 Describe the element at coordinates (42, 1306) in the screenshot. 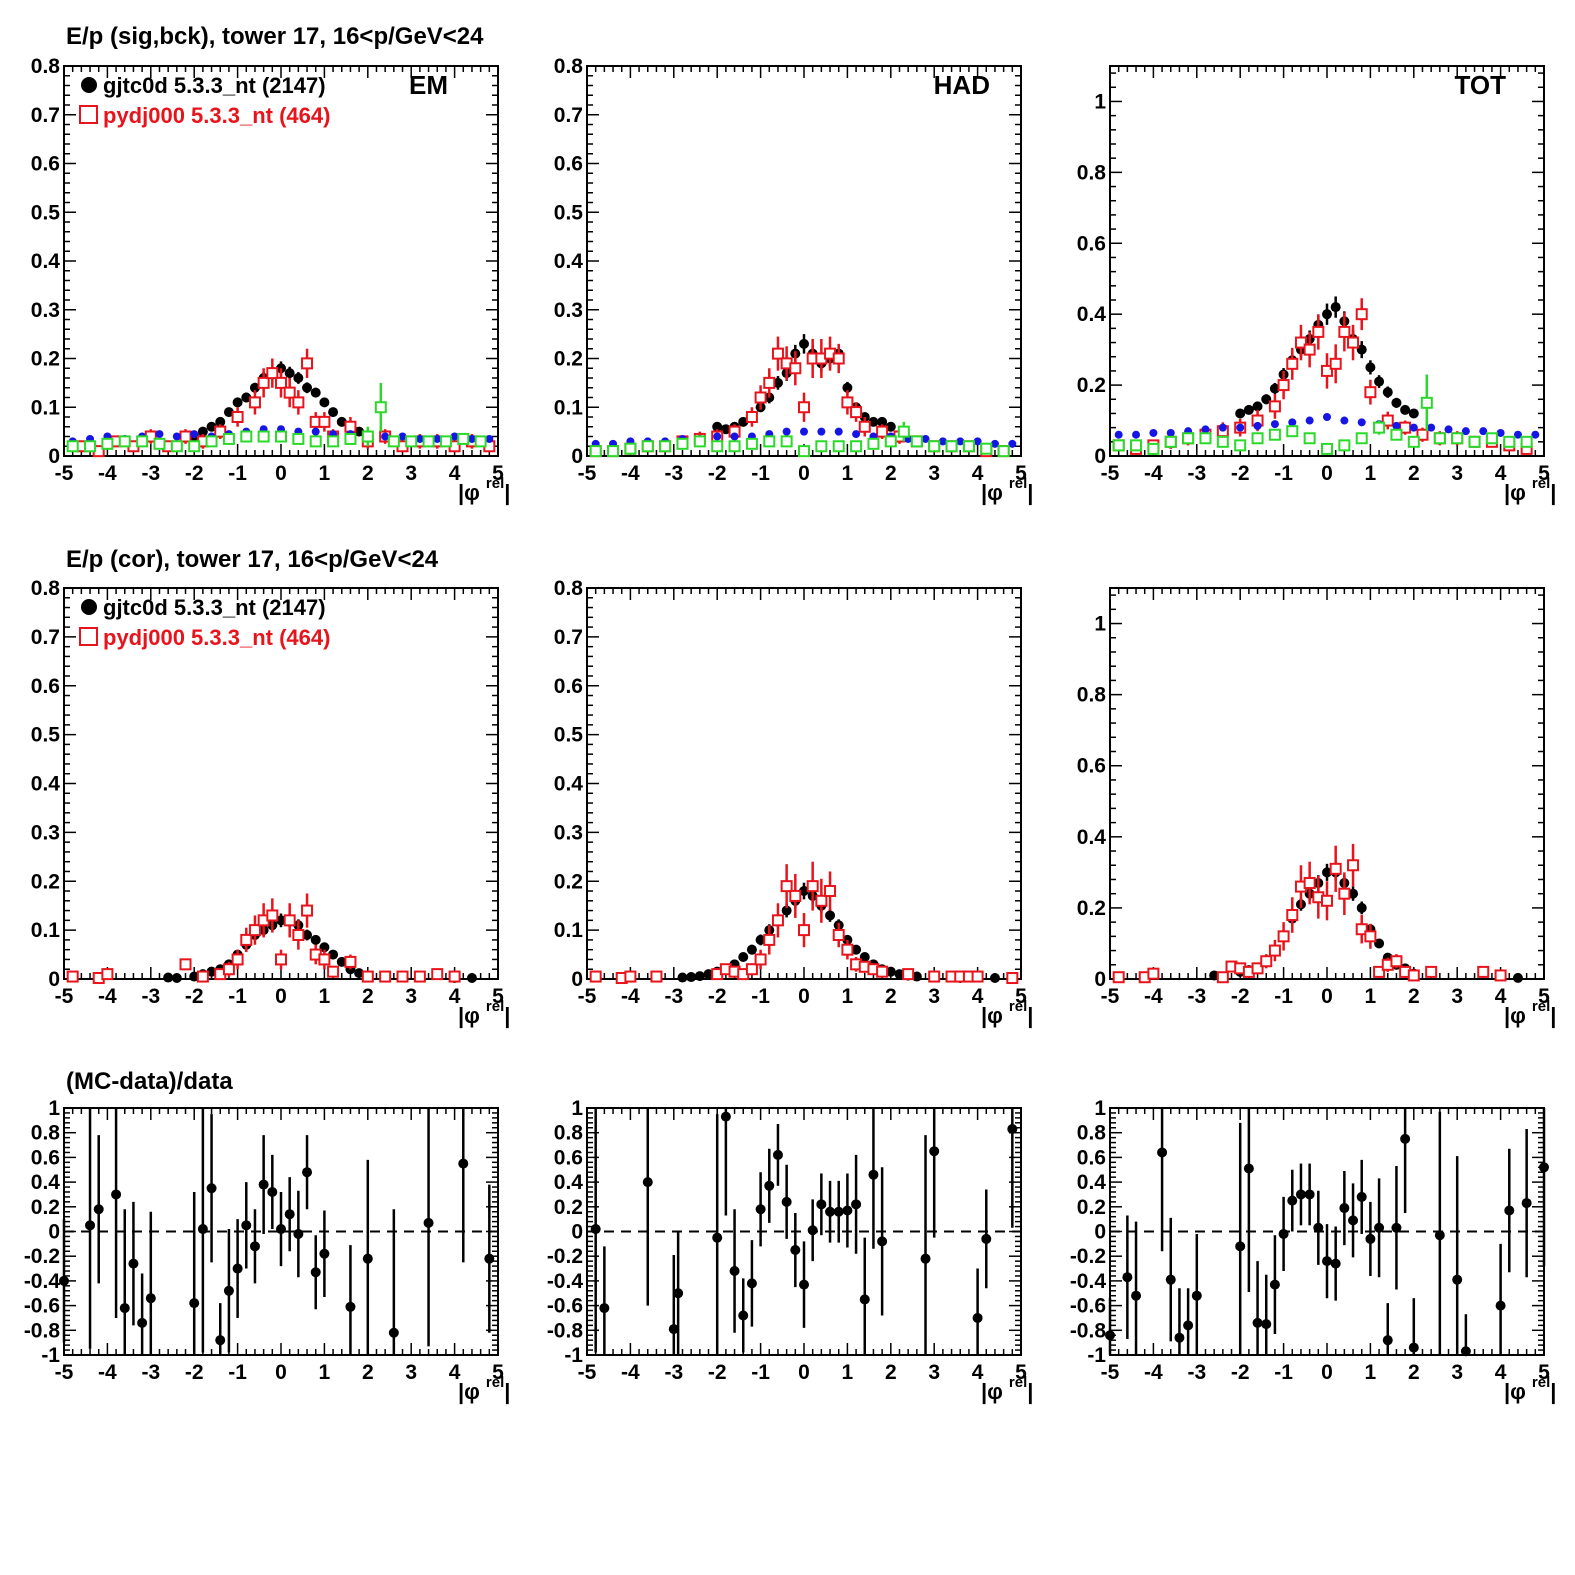

I see `y-tick-label: -0.6` at that location.